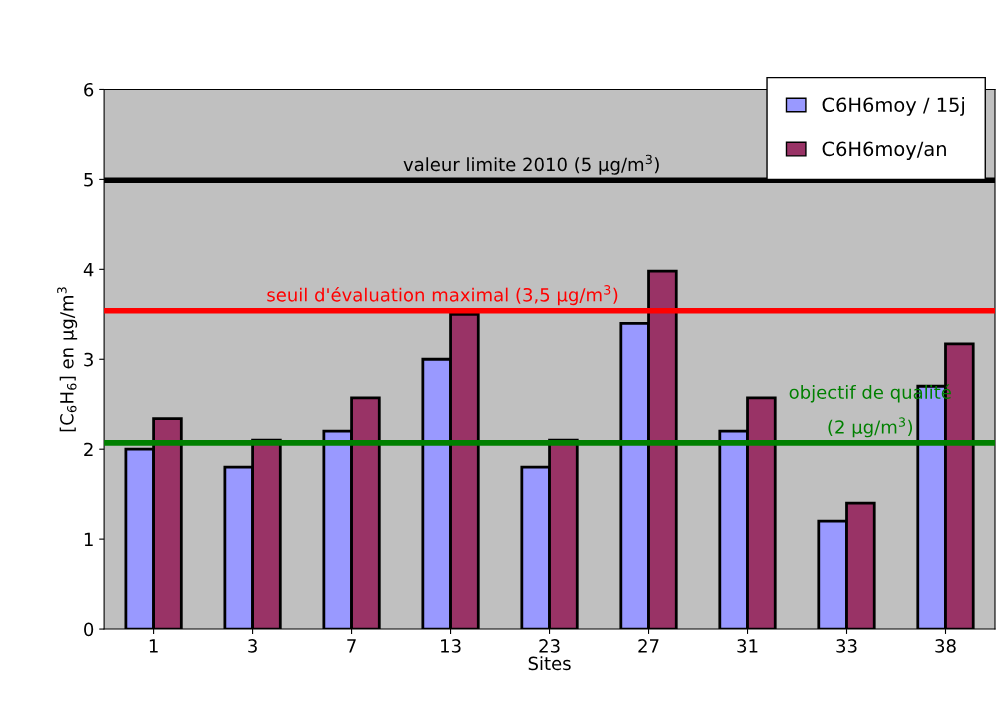 The width and height of the screenshot is (1001, 710). Describe the element at coordinates (549, 663) in the screenshot. I see `x-axis-title: Sites` at that location.